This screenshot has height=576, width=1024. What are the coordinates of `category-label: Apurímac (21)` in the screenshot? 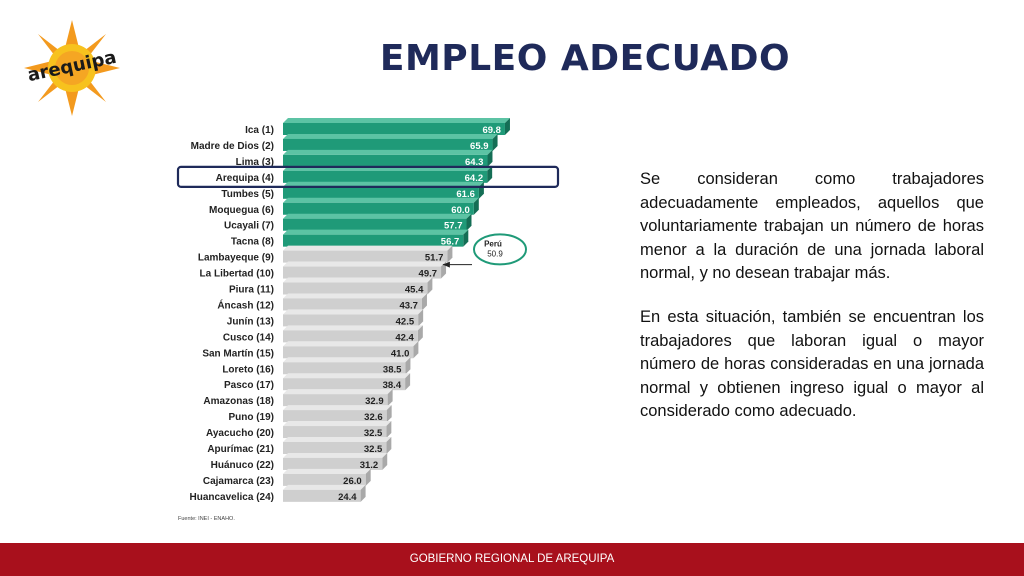 It's located at (240, 449).